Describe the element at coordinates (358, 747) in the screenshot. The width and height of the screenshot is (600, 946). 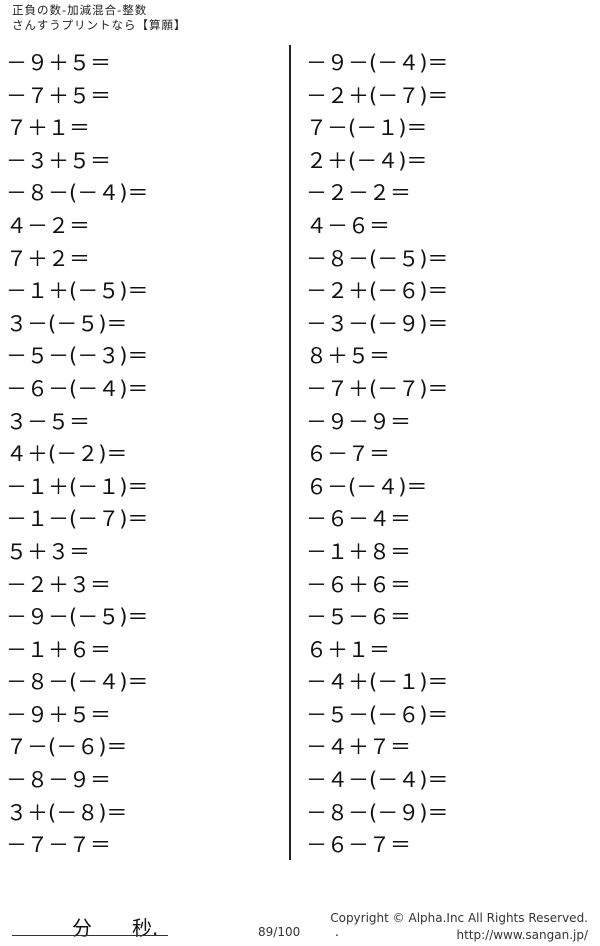
I see `problem: －４＋７＝` at that location.